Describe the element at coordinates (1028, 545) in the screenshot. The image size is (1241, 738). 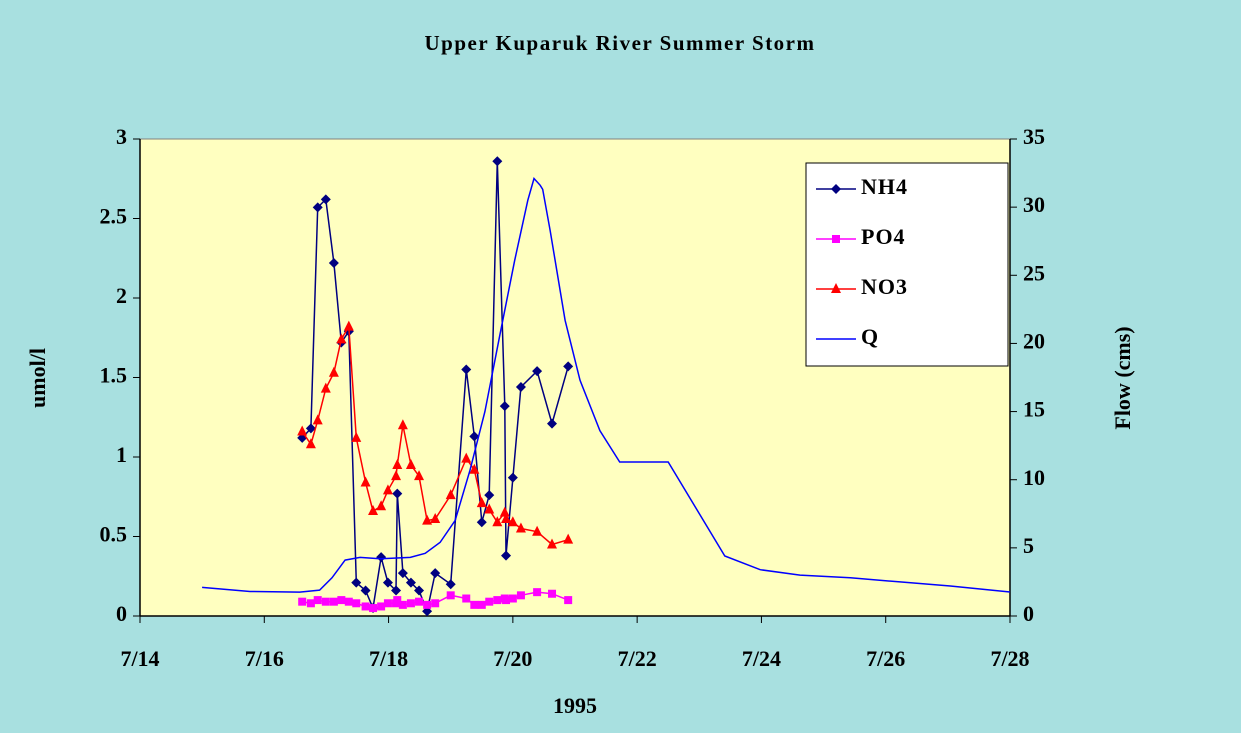
I see `y2-tick-label: 5` at that location.